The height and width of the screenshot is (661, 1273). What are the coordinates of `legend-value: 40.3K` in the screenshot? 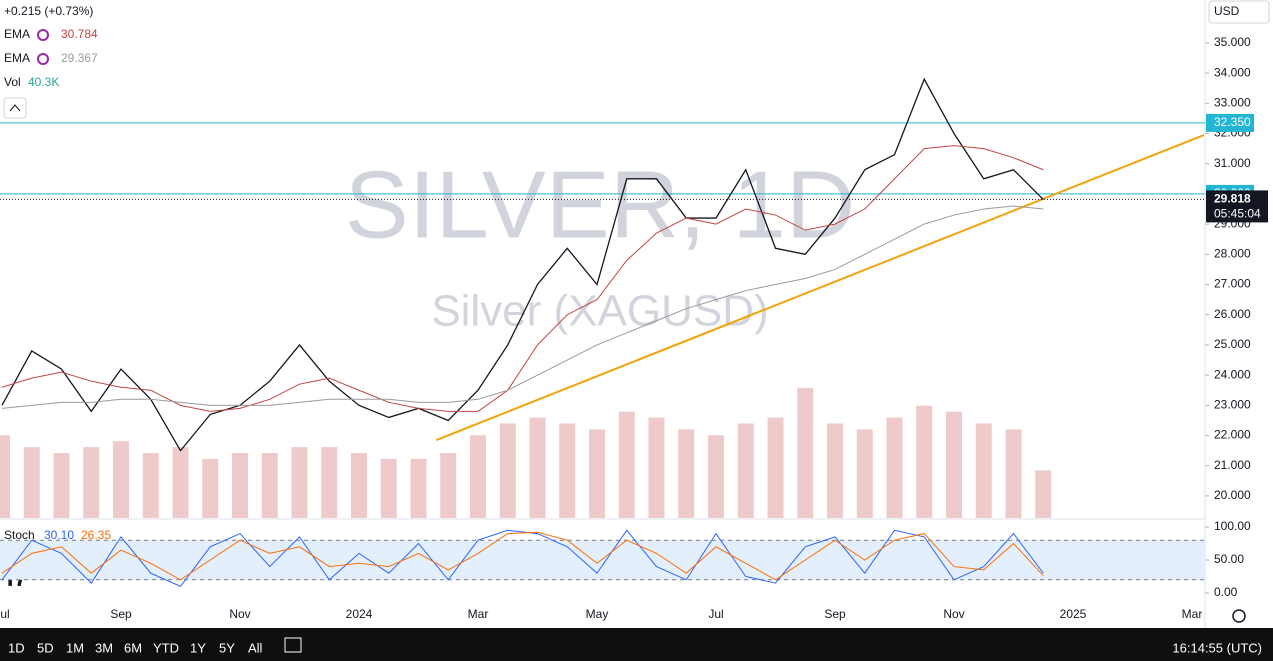 It's located at (43, 82).